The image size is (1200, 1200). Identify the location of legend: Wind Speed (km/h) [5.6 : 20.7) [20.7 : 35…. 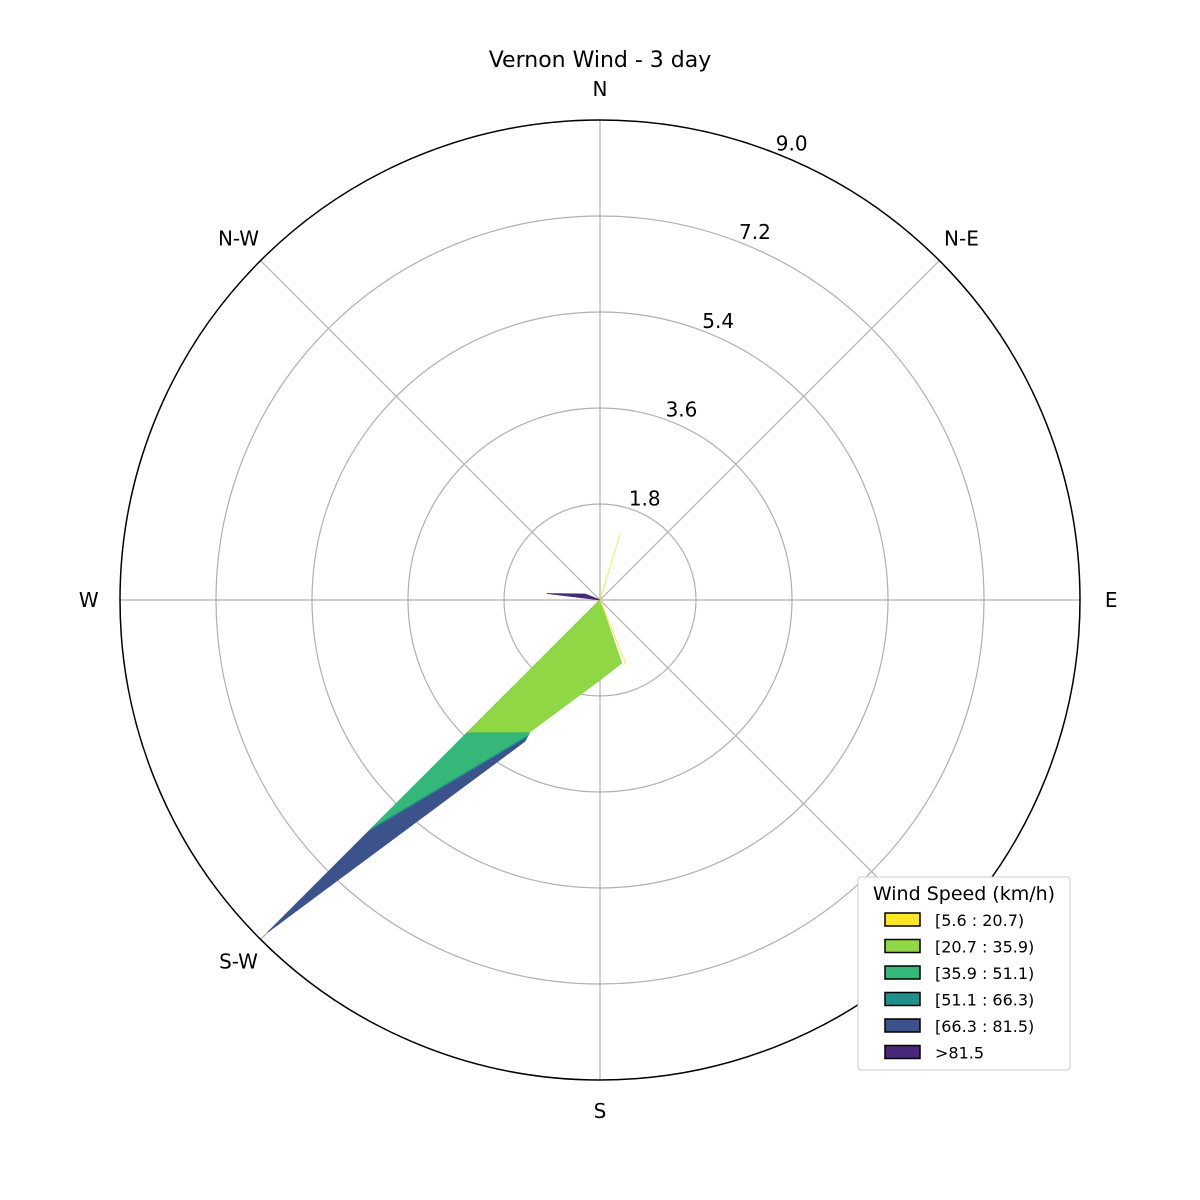
(964, 973).